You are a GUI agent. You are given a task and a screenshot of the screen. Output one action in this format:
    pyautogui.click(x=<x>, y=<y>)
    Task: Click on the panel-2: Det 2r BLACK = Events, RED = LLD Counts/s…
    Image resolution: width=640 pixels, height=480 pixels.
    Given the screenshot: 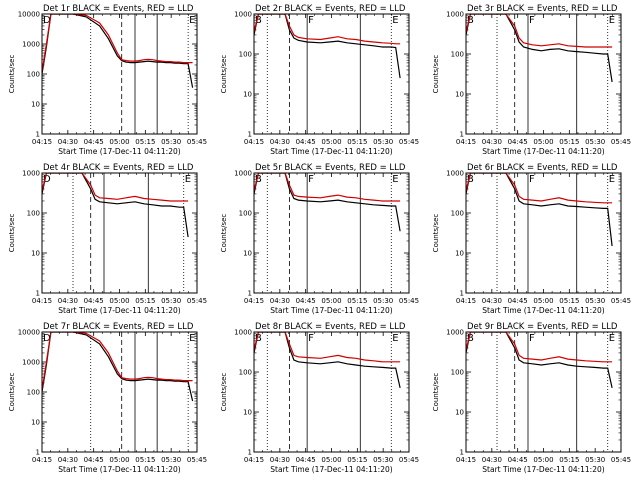 What is the action you would take?
    pyautogui.click(x=319, y=80)
    